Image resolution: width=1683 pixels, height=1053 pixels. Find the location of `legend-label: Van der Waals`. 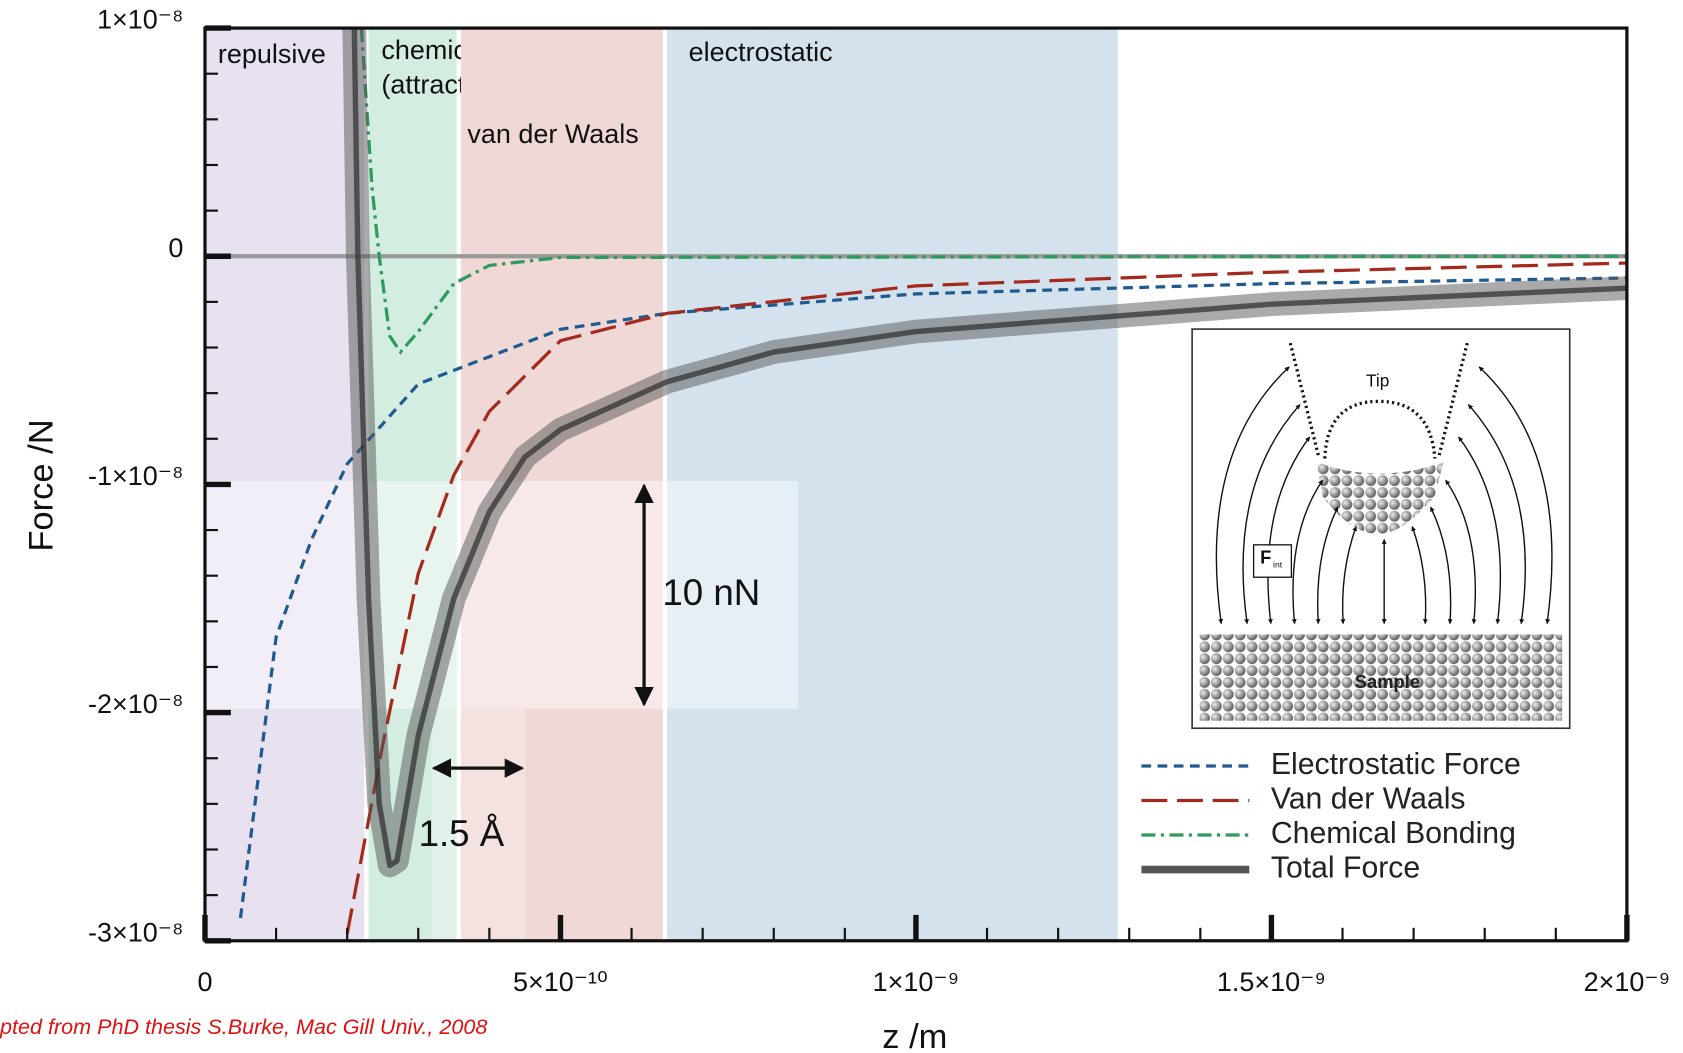

legend-label: Van der Waals is located at coordinates (1368, 799).